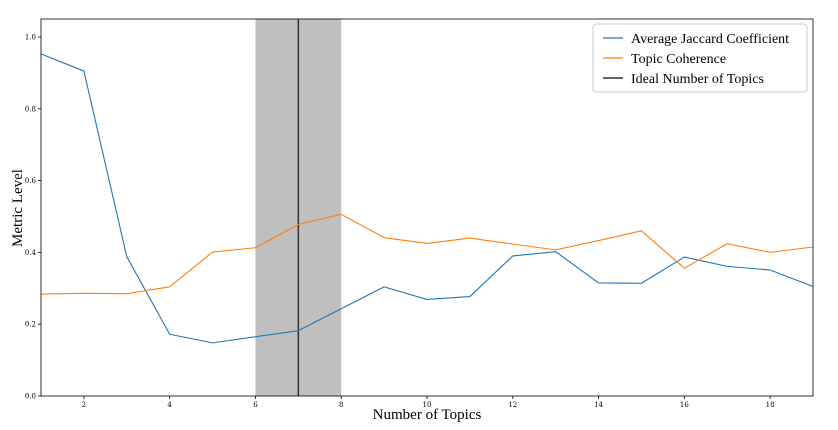 The image size is (838, 430). What do you see at coordinates (255, 405) in the screenshot?
I see `x-tick-label: 6` at bounding box center [255, 405].